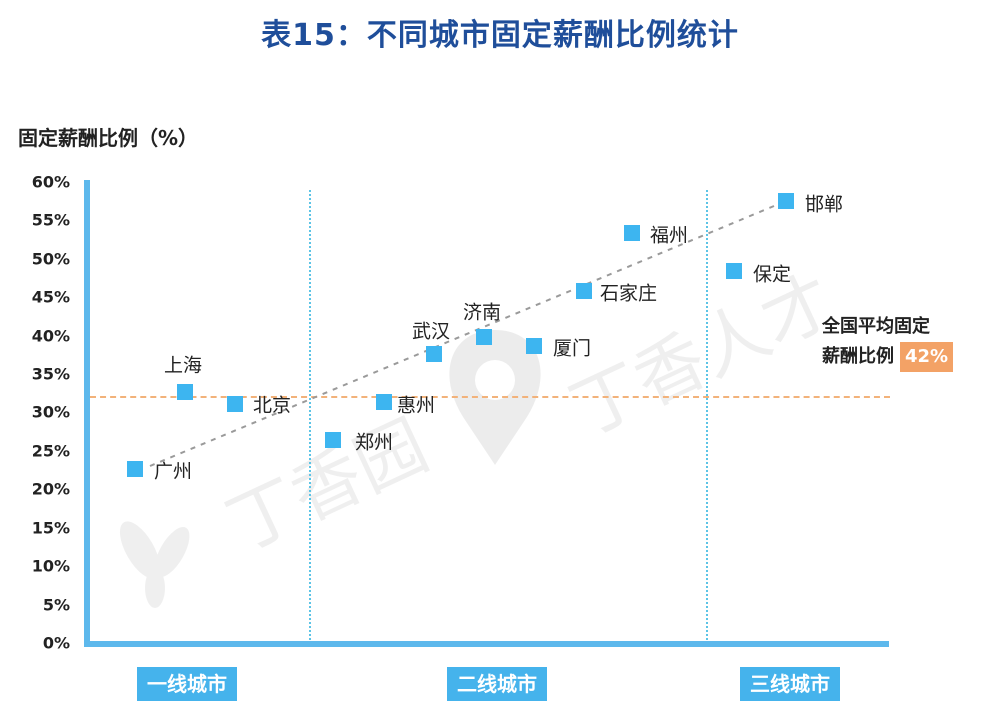  What do you see at coordinates (824, 204) in the screenshot?
I see `point-label: 邯郸` at bounding box center [824, 204].